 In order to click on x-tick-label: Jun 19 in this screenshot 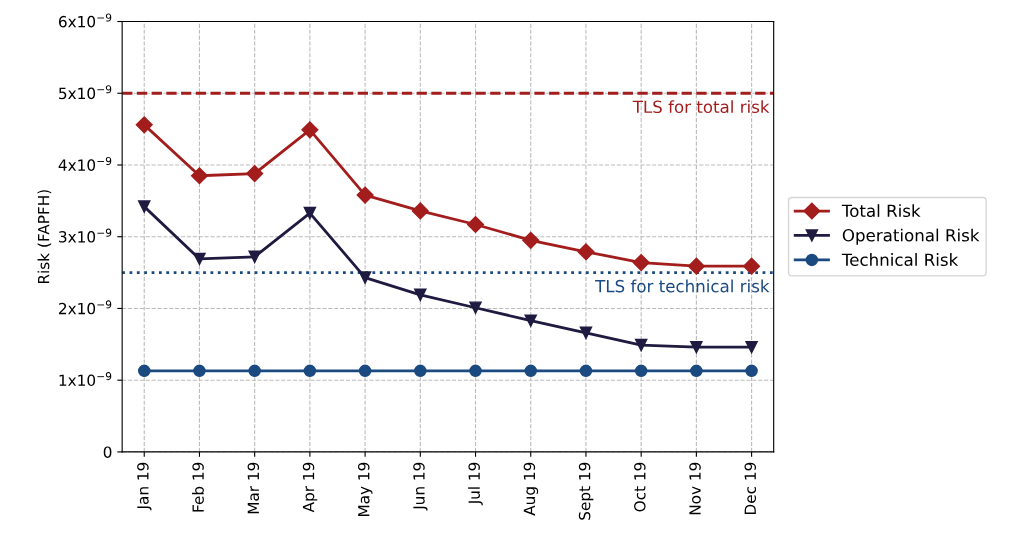, I will do `click(420, 486)`.